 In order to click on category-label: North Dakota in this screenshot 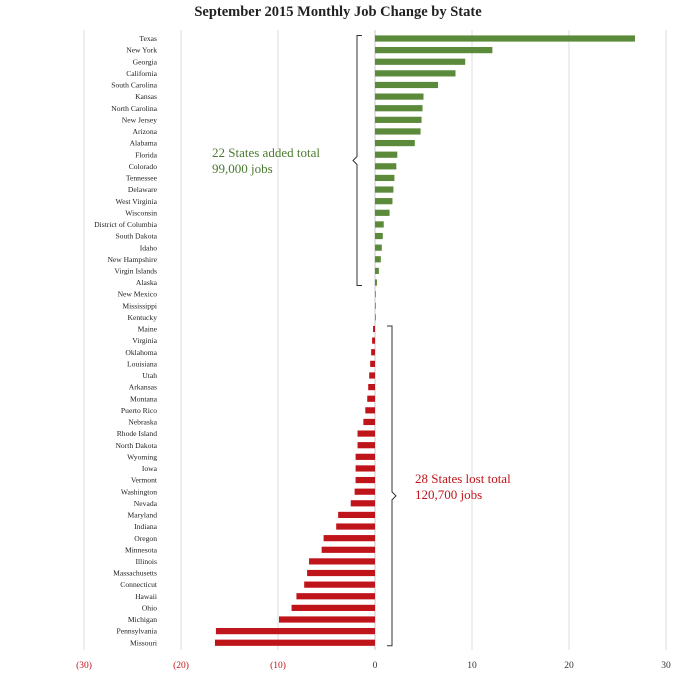, I will do `click(136, 445)`.